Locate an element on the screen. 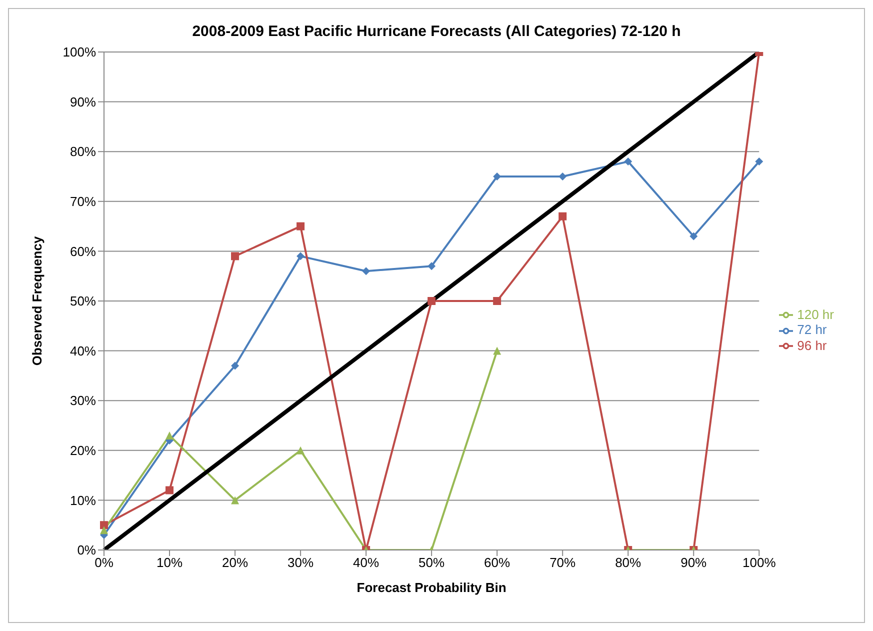  x-axis-title: Forecast Probability Bin is located at coordinates (431, 587).